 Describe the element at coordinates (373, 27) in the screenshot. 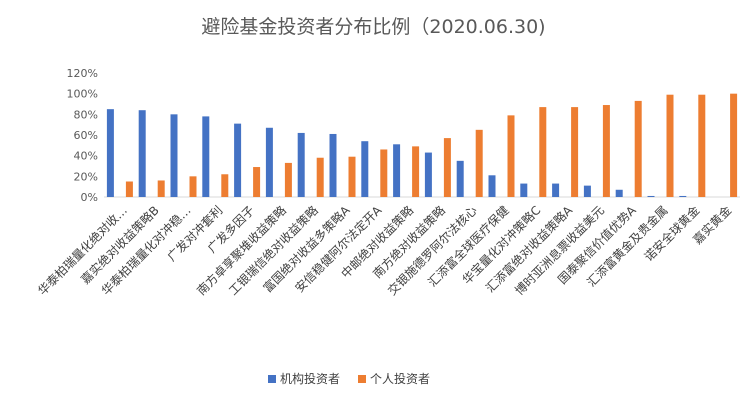

I see `chart-title: 避险基金投资者分布比例（2020.06.30)` at that location.